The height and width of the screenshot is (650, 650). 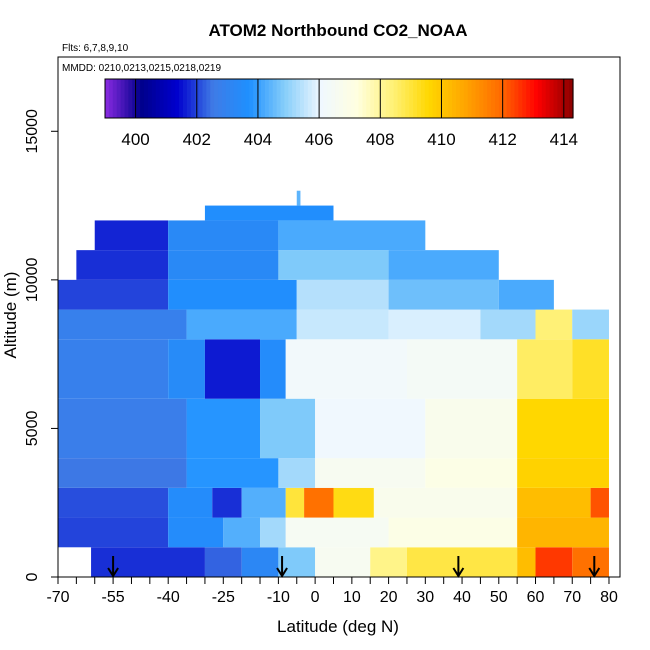 I want to click on x-tick-label-60: 60, so click(x=536, y=597).